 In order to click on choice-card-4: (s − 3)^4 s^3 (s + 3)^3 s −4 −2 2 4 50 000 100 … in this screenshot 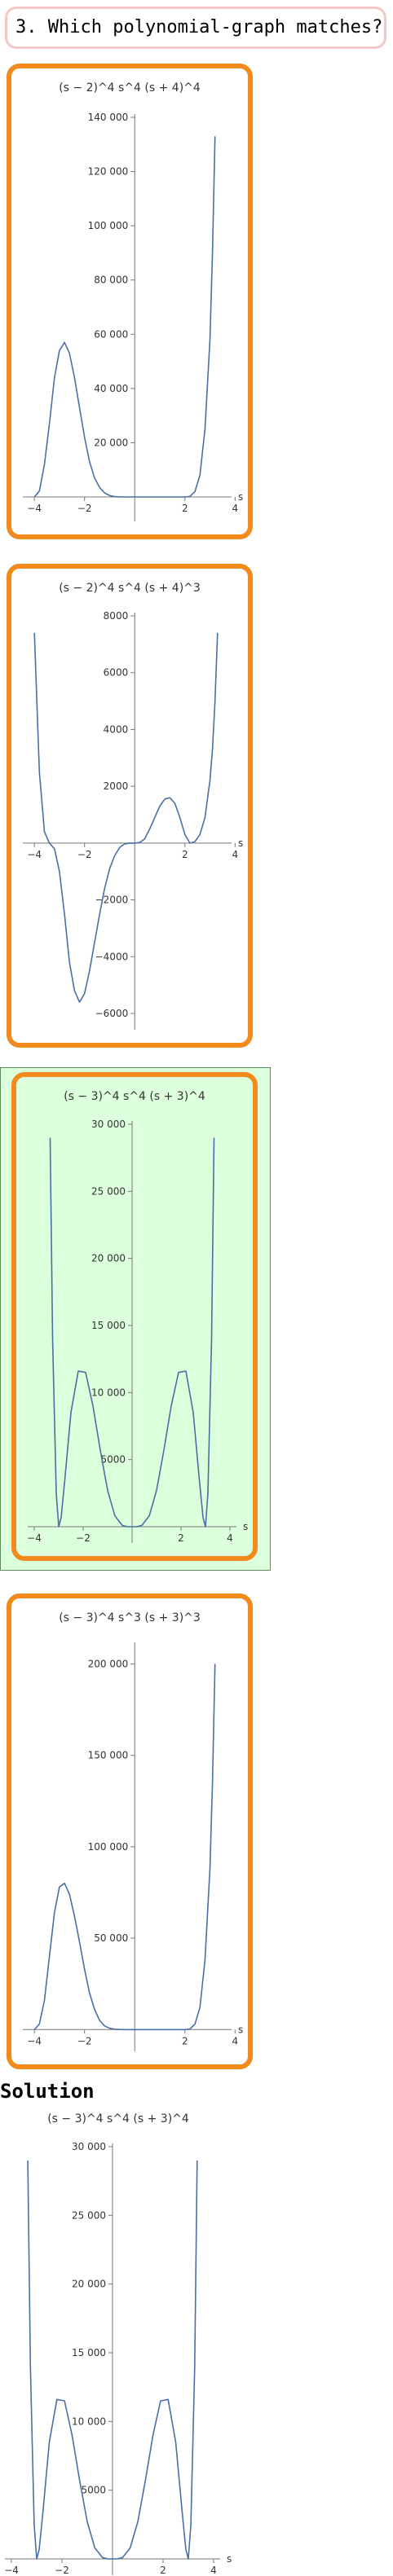, I will do `click(130, 1831)`.